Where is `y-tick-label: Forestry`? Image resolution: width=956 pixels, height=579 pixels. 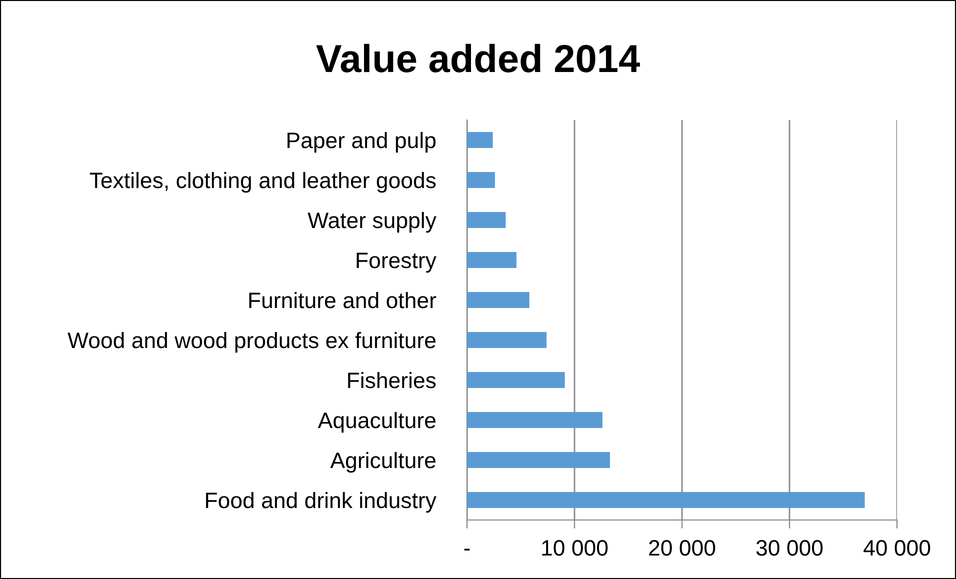
y-tick-label: Forestry is located at coordinates (396, 262).